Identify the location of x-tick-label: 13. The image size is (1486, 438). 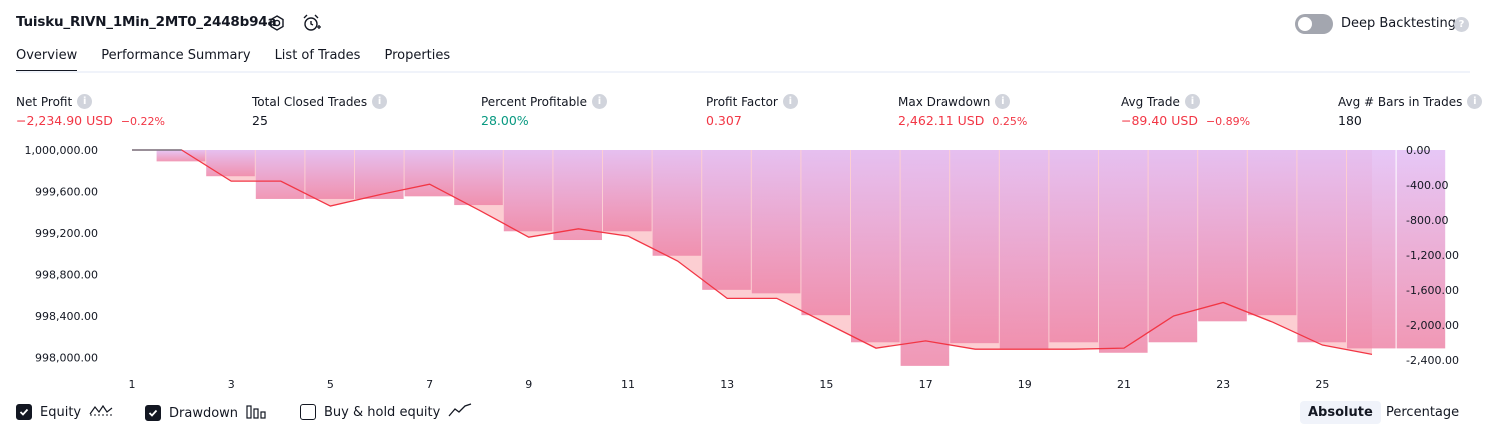
(727, 384).